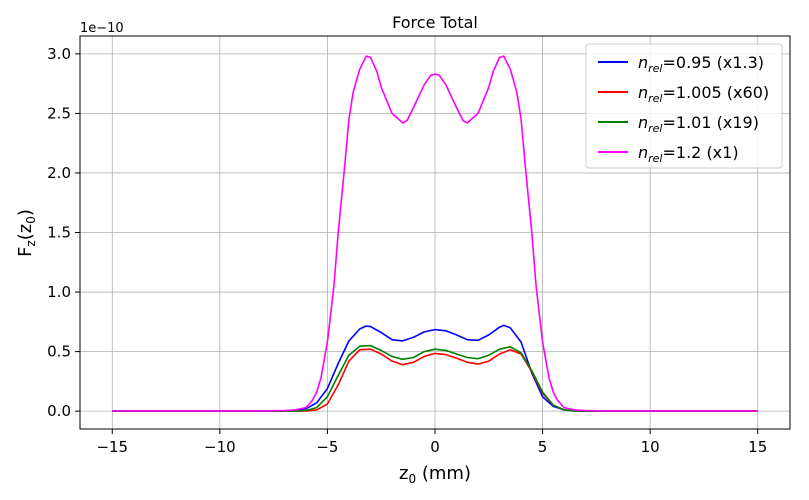 The width and height of the screenshot is (809, 500). Describe the element at coordinates (688, 154) in the screenshot. I see `legend-label: nrel=1.2 (x1)` at that location.